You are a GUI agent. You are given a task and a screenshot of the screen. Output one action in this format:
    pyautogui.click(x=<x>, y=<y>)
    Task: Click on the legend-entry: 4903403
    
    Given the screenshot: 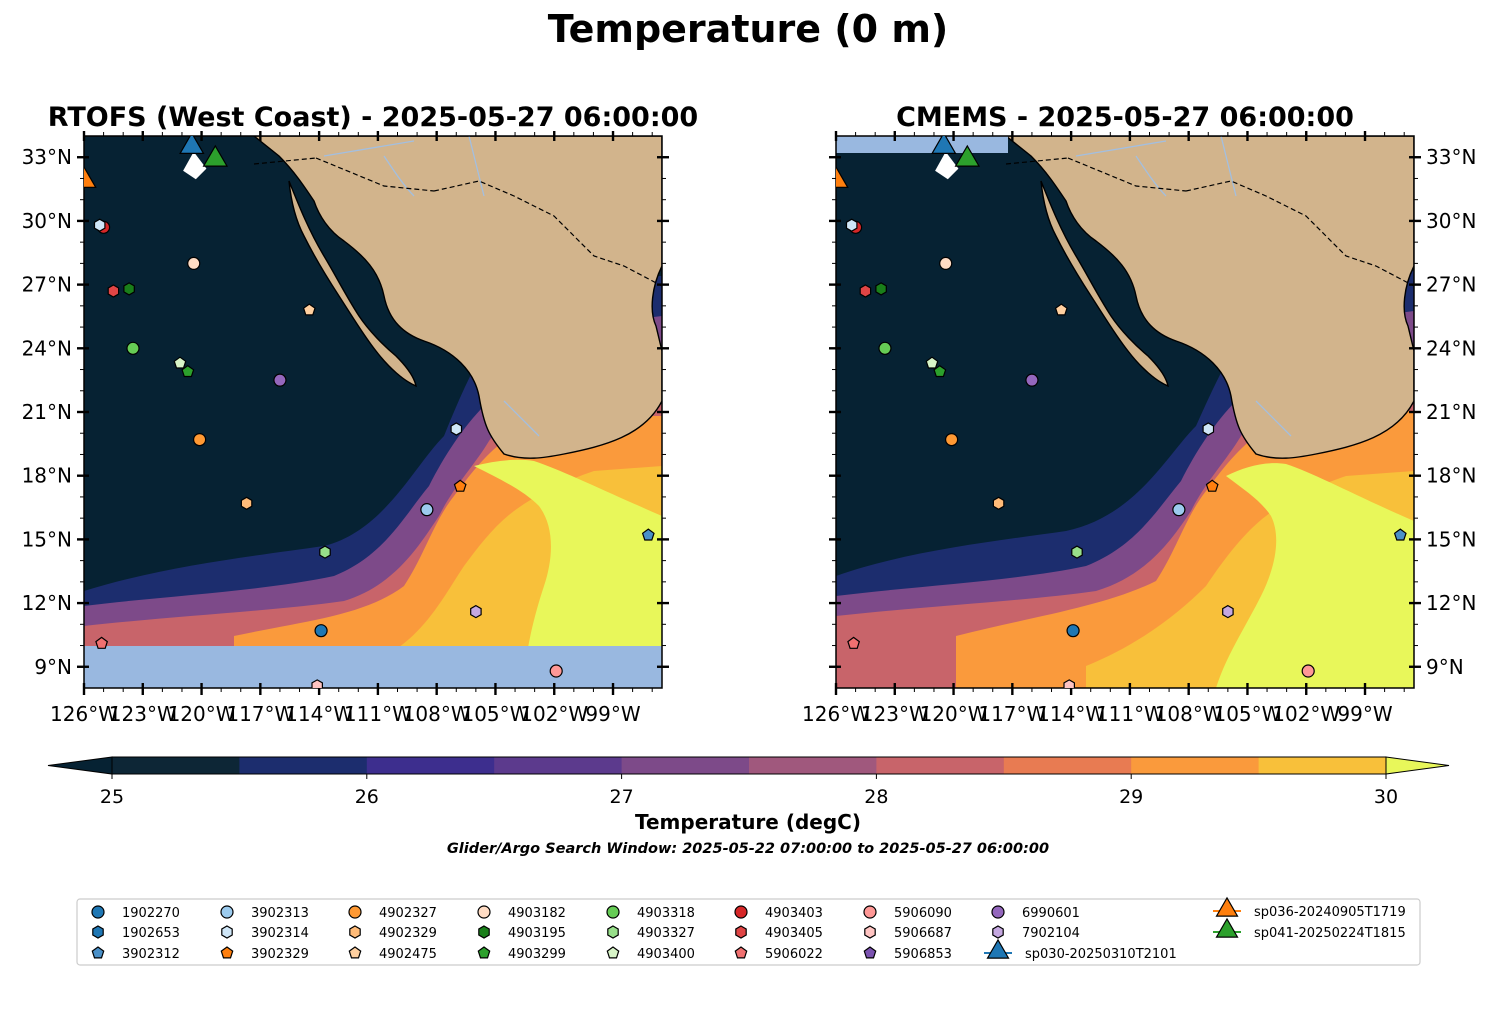 What is the action you would take?
    pyautogui.click(x=778, y=913)
    